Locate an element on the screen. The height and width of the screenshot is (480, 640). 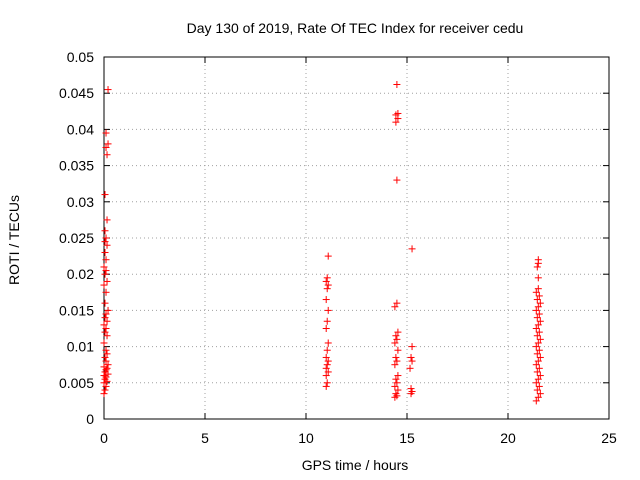
y-tick-label: 0.02 is located at coordinates (80, 274).